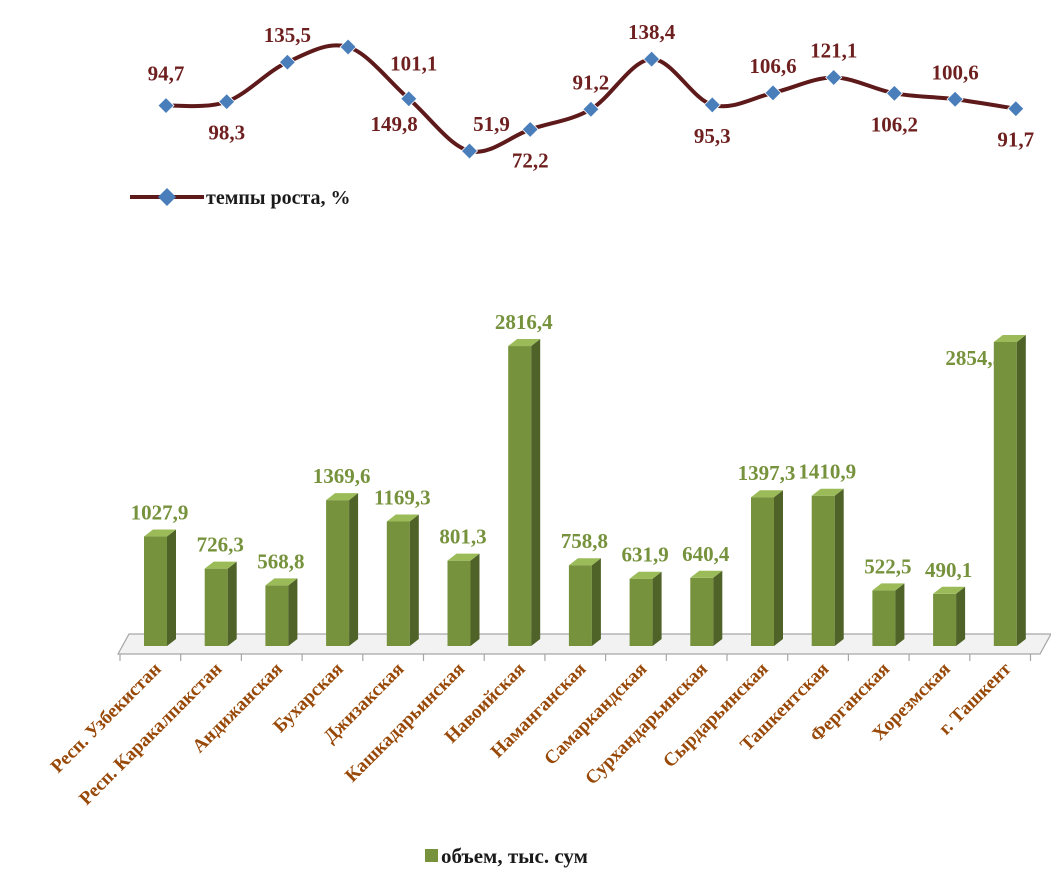 This screenshot has height=889, width=1051. Describe the element at coordinates (595, 714) in the screenshot. I see `category-label: Самаркандская` at that location.